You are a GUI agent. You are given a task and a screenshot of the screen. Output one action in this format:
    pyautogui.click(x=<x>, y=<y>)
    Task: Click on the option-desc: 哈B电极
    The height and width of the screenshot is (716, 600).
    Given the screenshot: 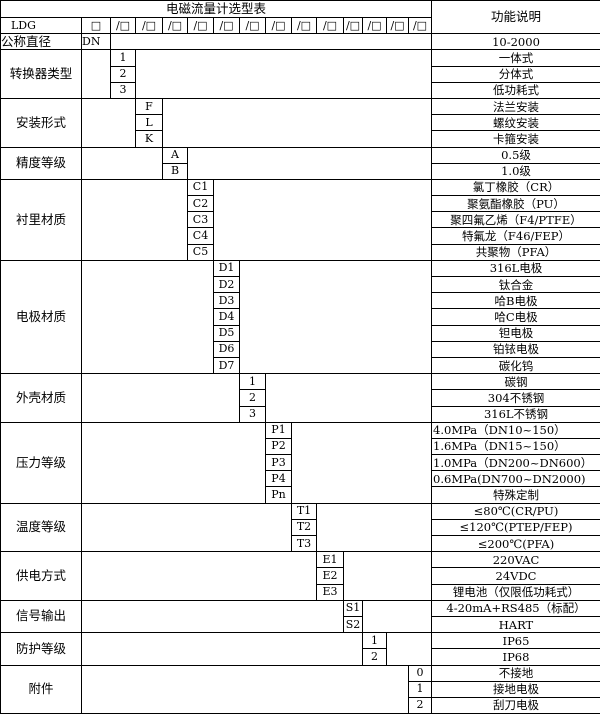 What is the action you would take?
    pyautogui.click(x=515, y=301)
    